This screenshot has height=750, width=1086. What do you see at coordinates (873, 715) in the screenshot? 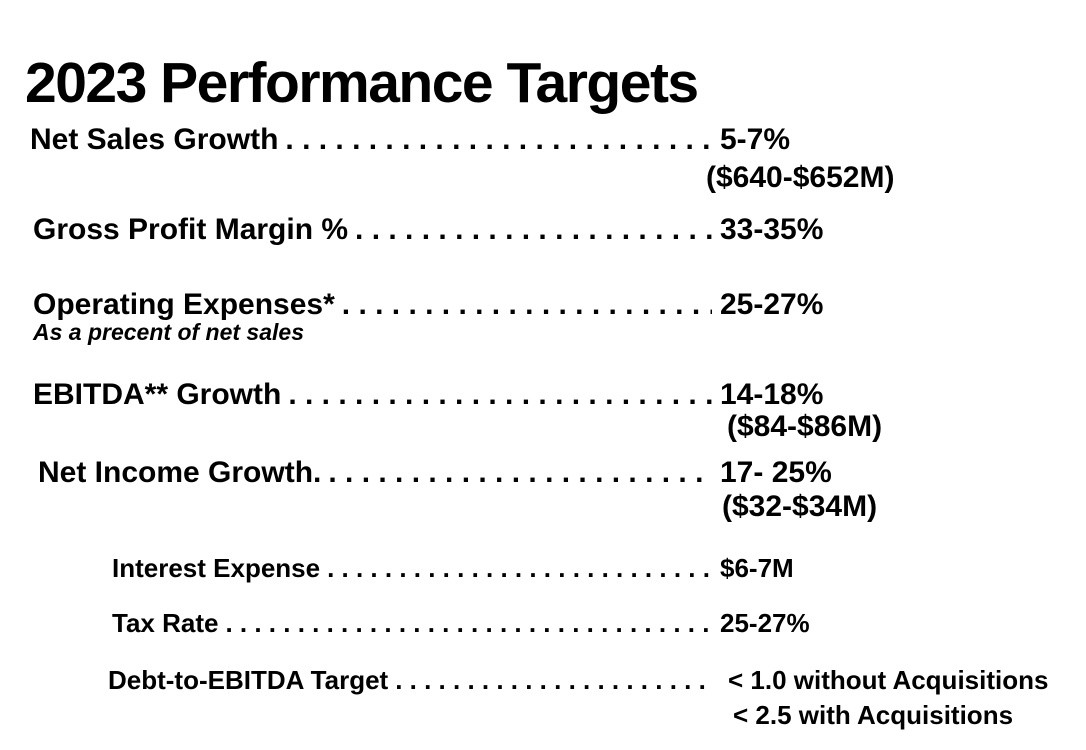
I see `target-value-secondary: < 2.5 with Acquisitions` at bounding box center [873, 715].